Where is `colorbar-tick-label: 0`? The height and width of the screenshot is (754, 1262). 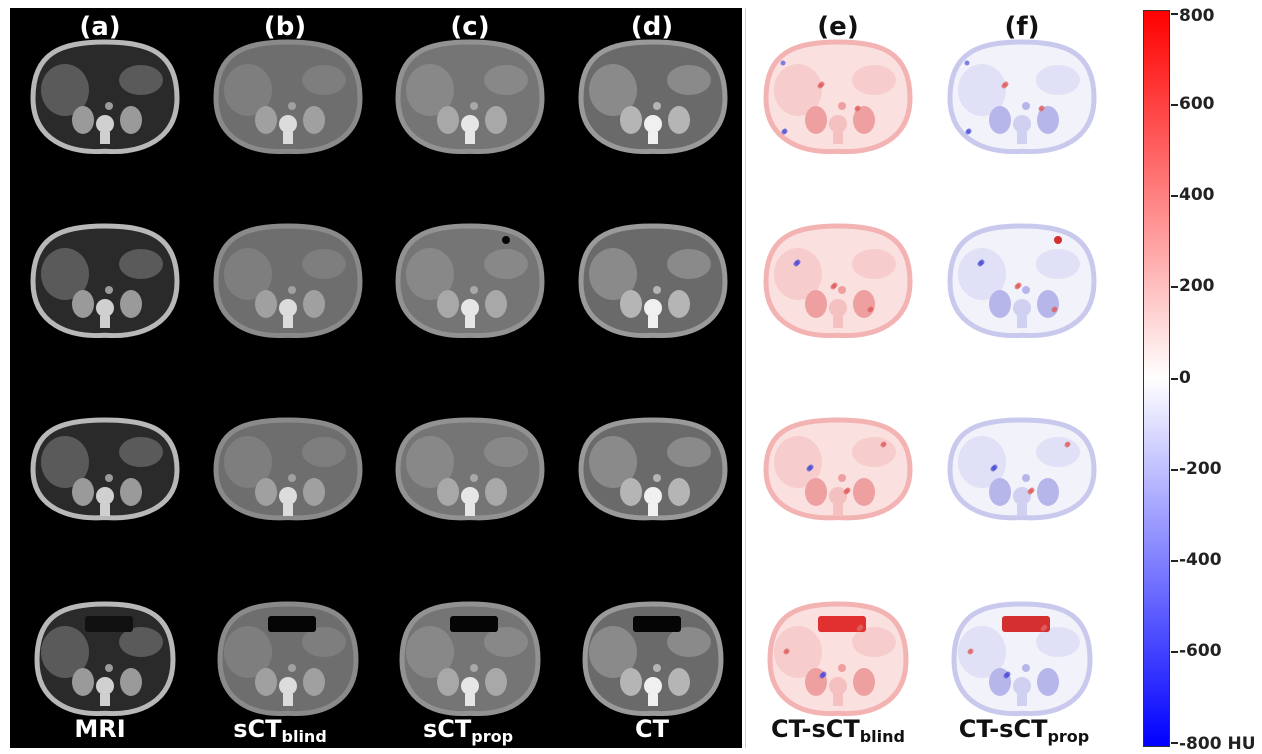 colorbar-tick-label: 0 is located at coordinates (1185, 377).